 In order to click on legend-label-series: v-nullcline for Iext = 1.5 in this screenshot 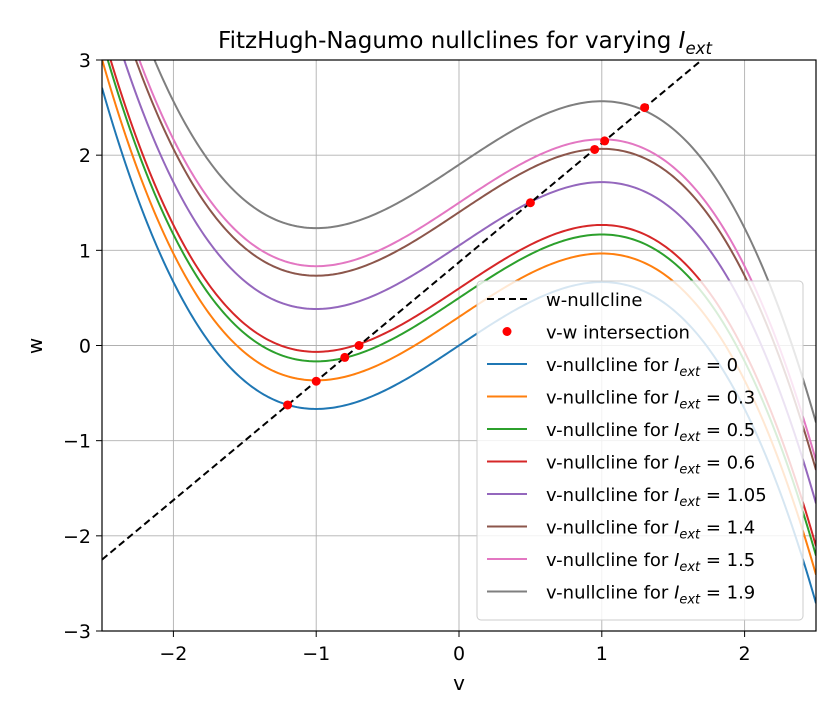, I will do `click(650, 562)`.